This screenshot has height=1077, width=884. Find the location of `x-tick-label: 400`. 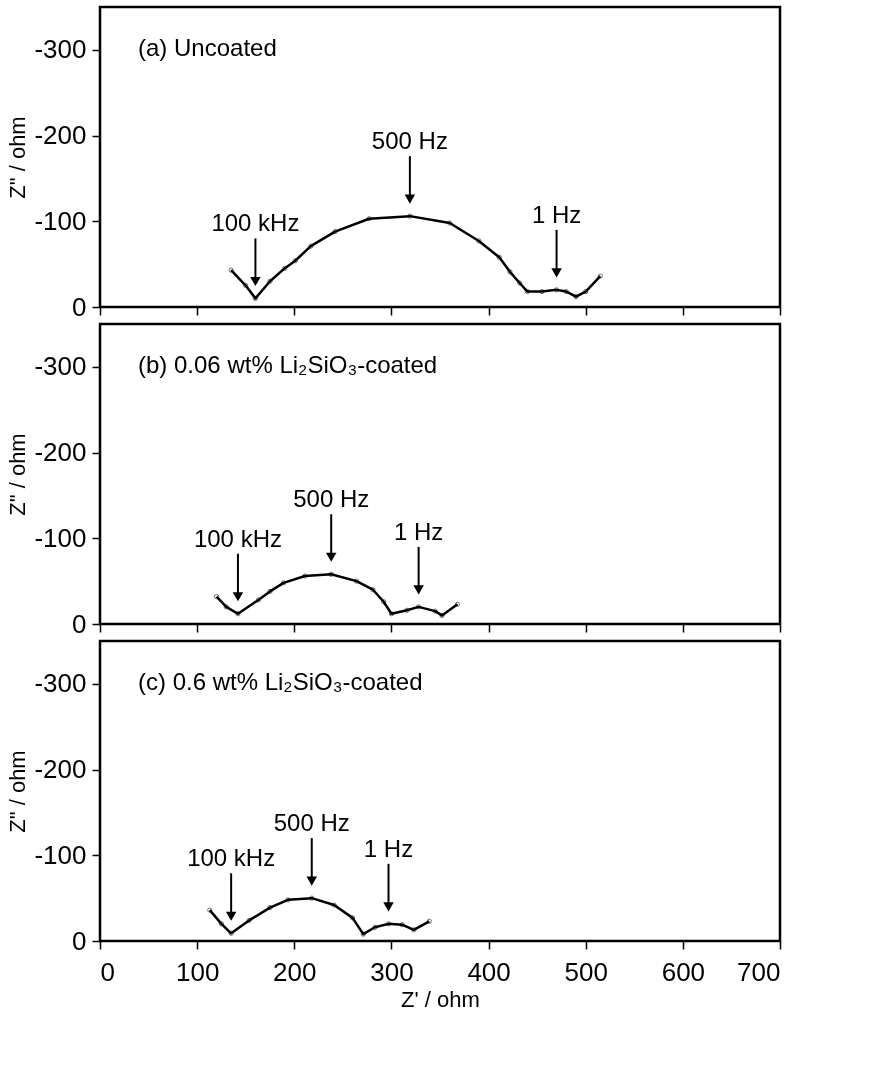

x-tick-label: 400 is located at coordinates (489, 971).